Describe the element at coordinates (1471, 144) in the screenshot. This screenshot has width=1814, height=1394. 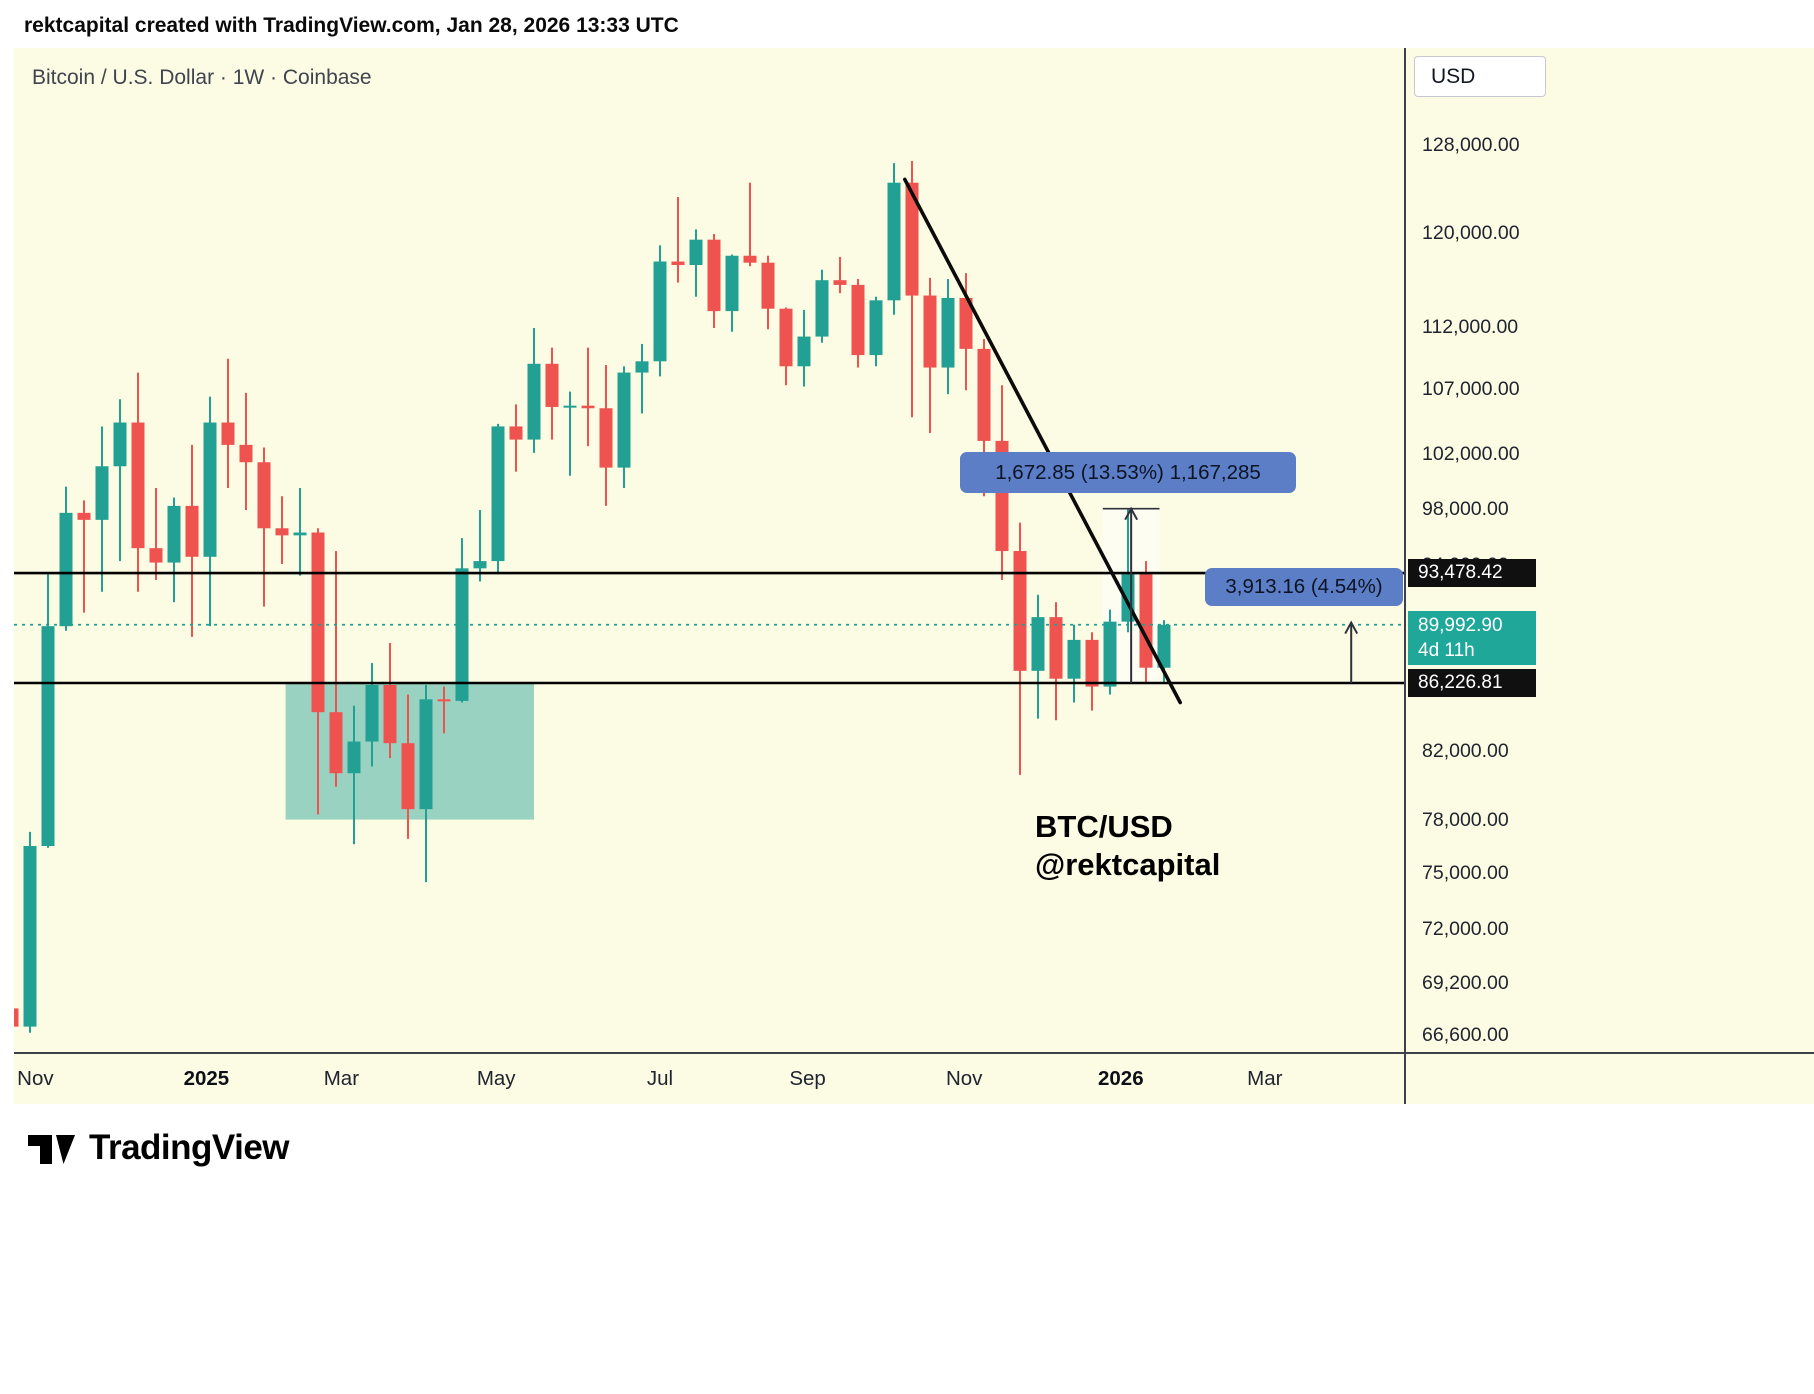
I see `price-tick: 128,000.00` at that location.